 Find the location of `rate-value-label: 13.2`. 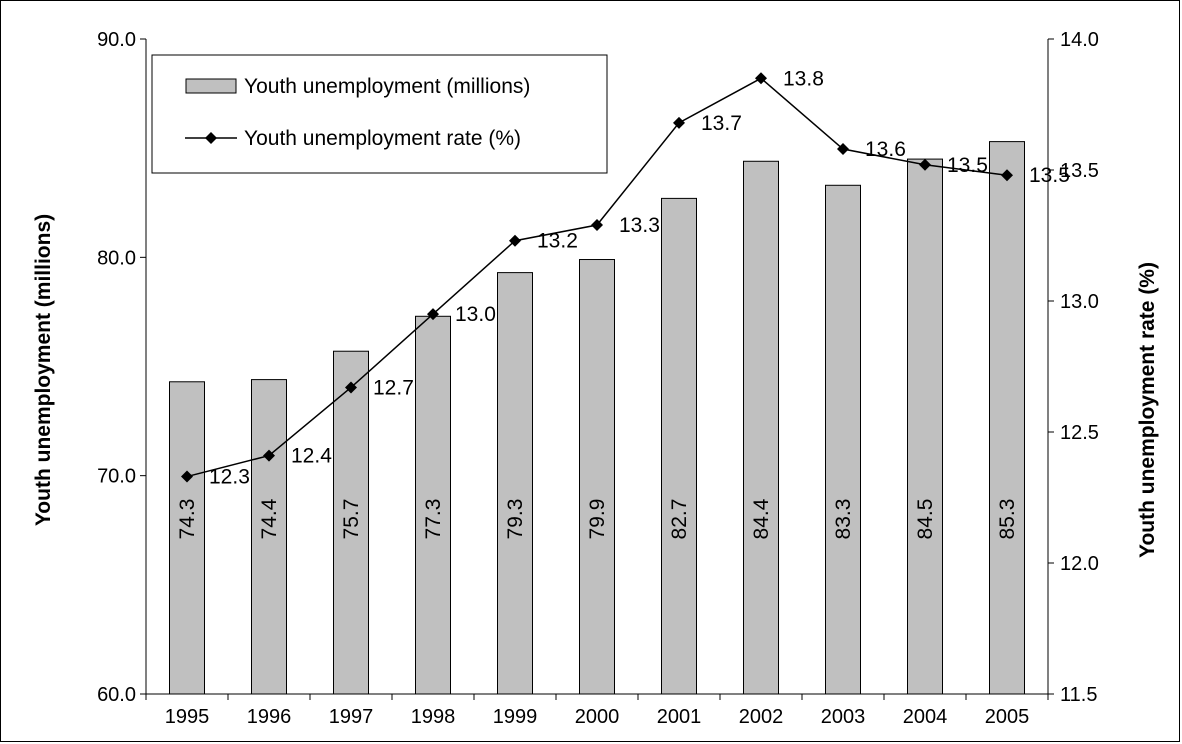

rate-value-label: 13.2 is located at coordinates (557, 241).